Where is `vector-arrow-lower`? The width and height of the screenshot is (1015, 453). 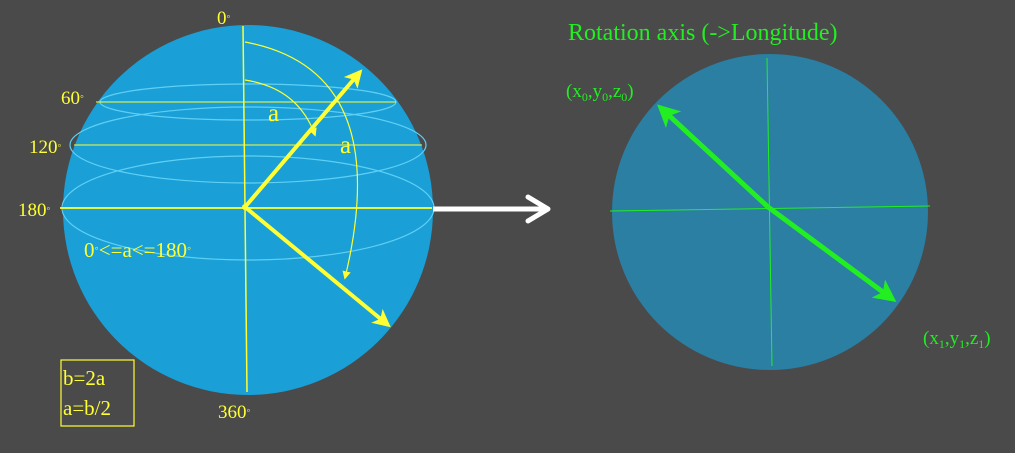 vector-arrow-lower is located at coordinates (317, 266).